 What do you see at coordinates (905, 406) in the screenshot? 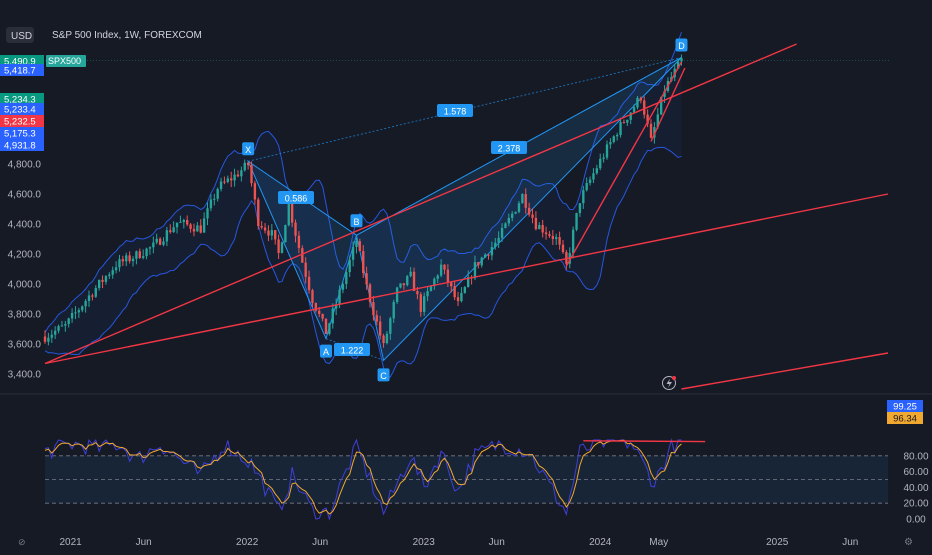
I see `osc-badge-bg` at bounding box center [905, 406].